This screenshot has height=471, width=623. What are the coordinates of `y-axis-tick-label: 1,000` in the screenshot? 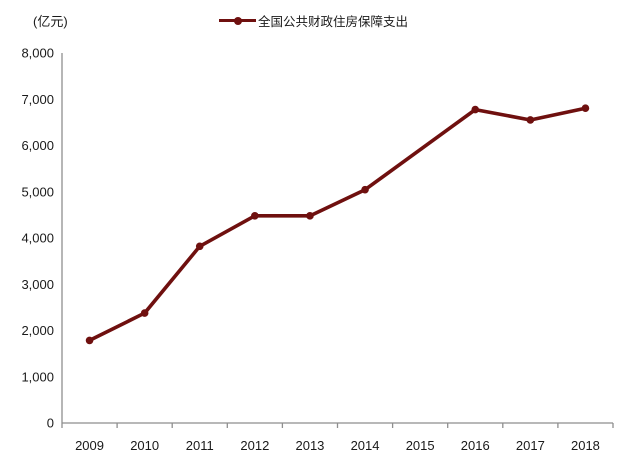 It's located at (37, 376).